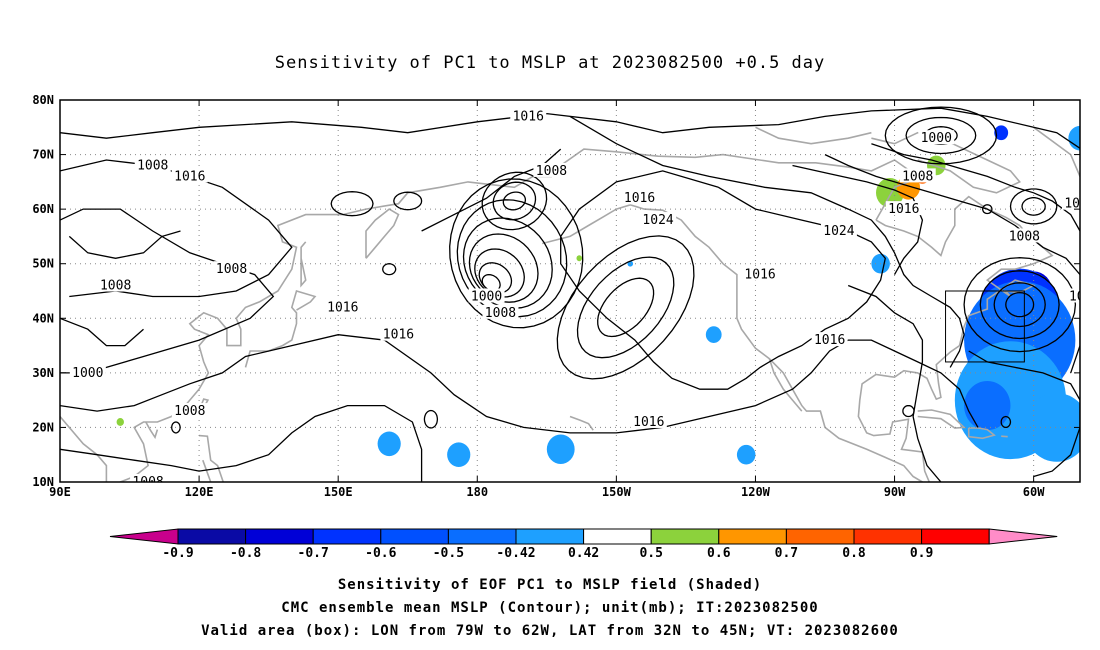 This screenshot has width=1100, height=650. Describe the element at coordinates (43, 264) in the screenshot. I see `lat-tick-label-3: 50N` at that location.